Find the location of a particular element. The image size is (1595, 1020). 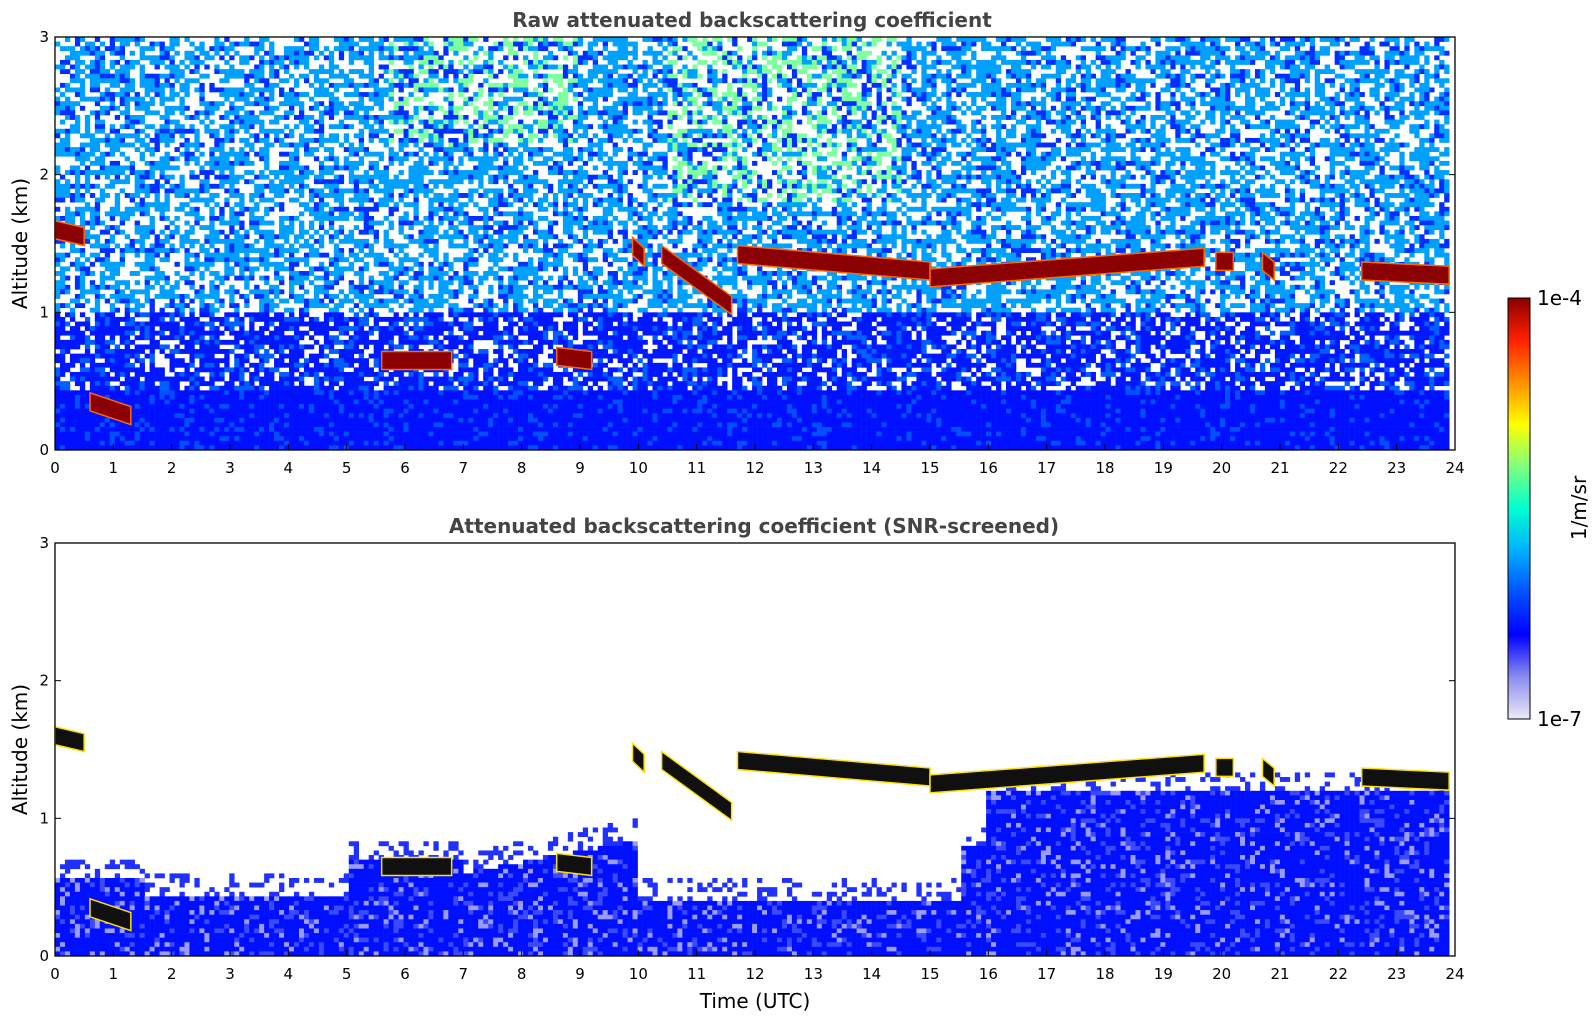

colorbar-gradient is located at coordinates (1519, 508).